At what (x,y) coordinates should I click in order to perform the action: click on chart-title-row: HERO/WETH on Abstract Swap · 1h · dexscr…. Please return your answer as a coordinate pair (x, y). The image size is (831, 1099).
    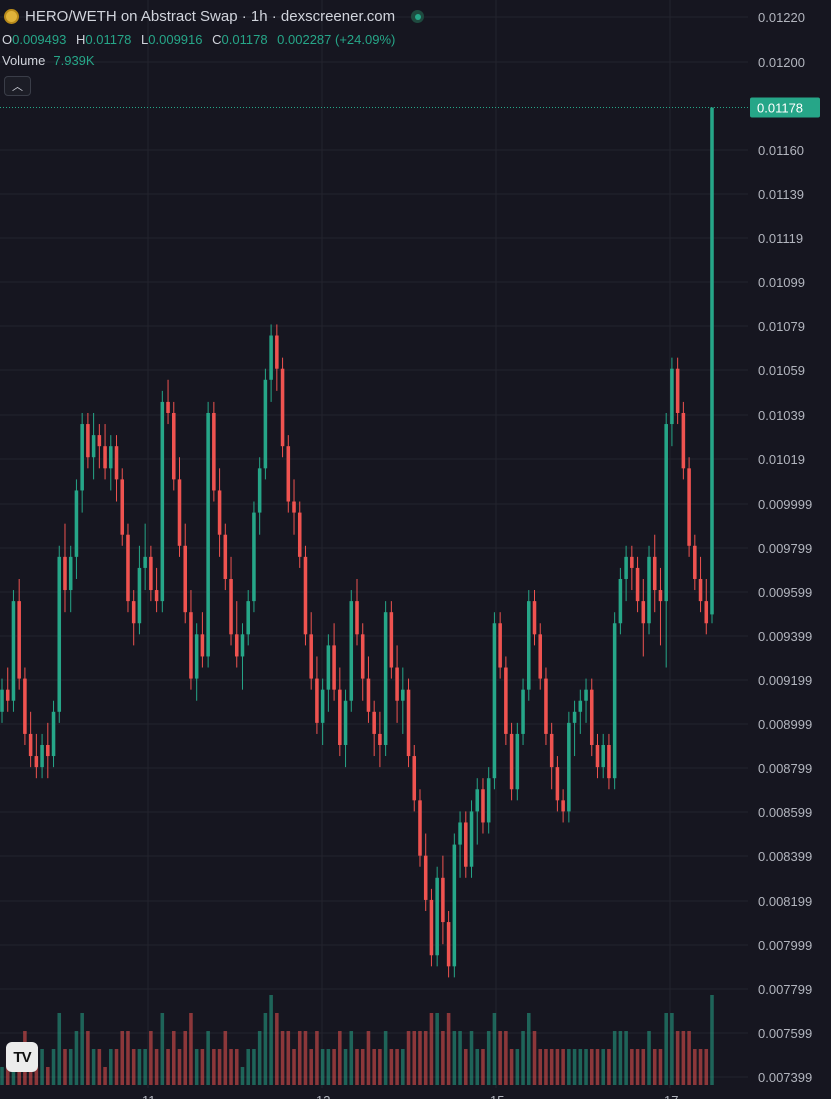
    Looking at the image, I should click on (214, 16).